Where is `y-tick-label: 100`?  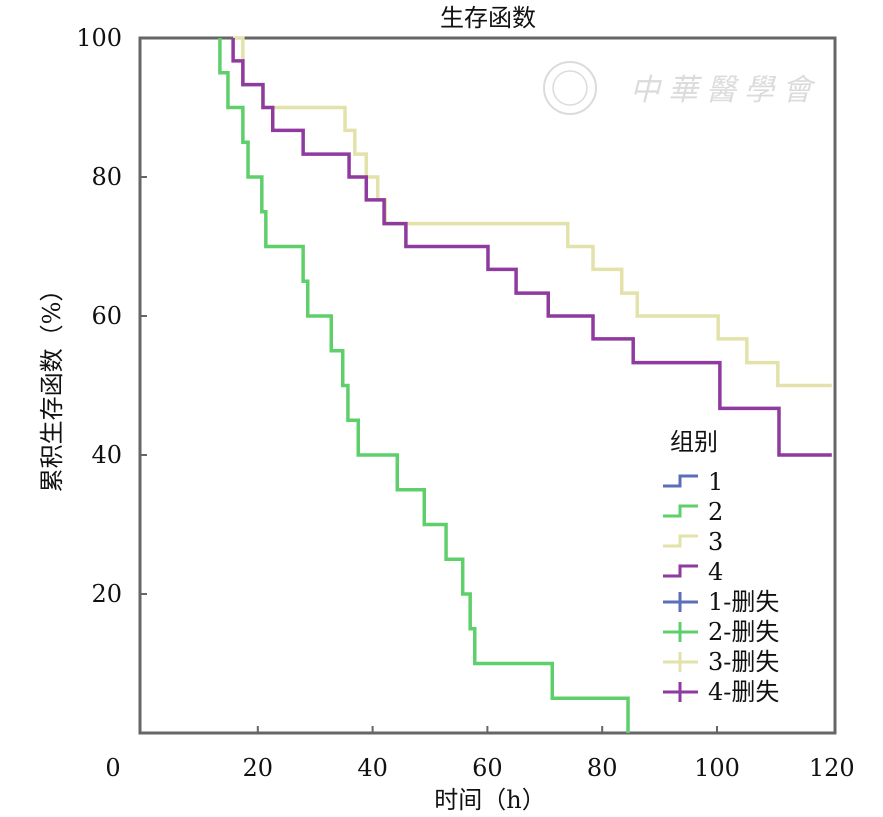 y-tick-label: 100 is located at coordinates (99, 38).